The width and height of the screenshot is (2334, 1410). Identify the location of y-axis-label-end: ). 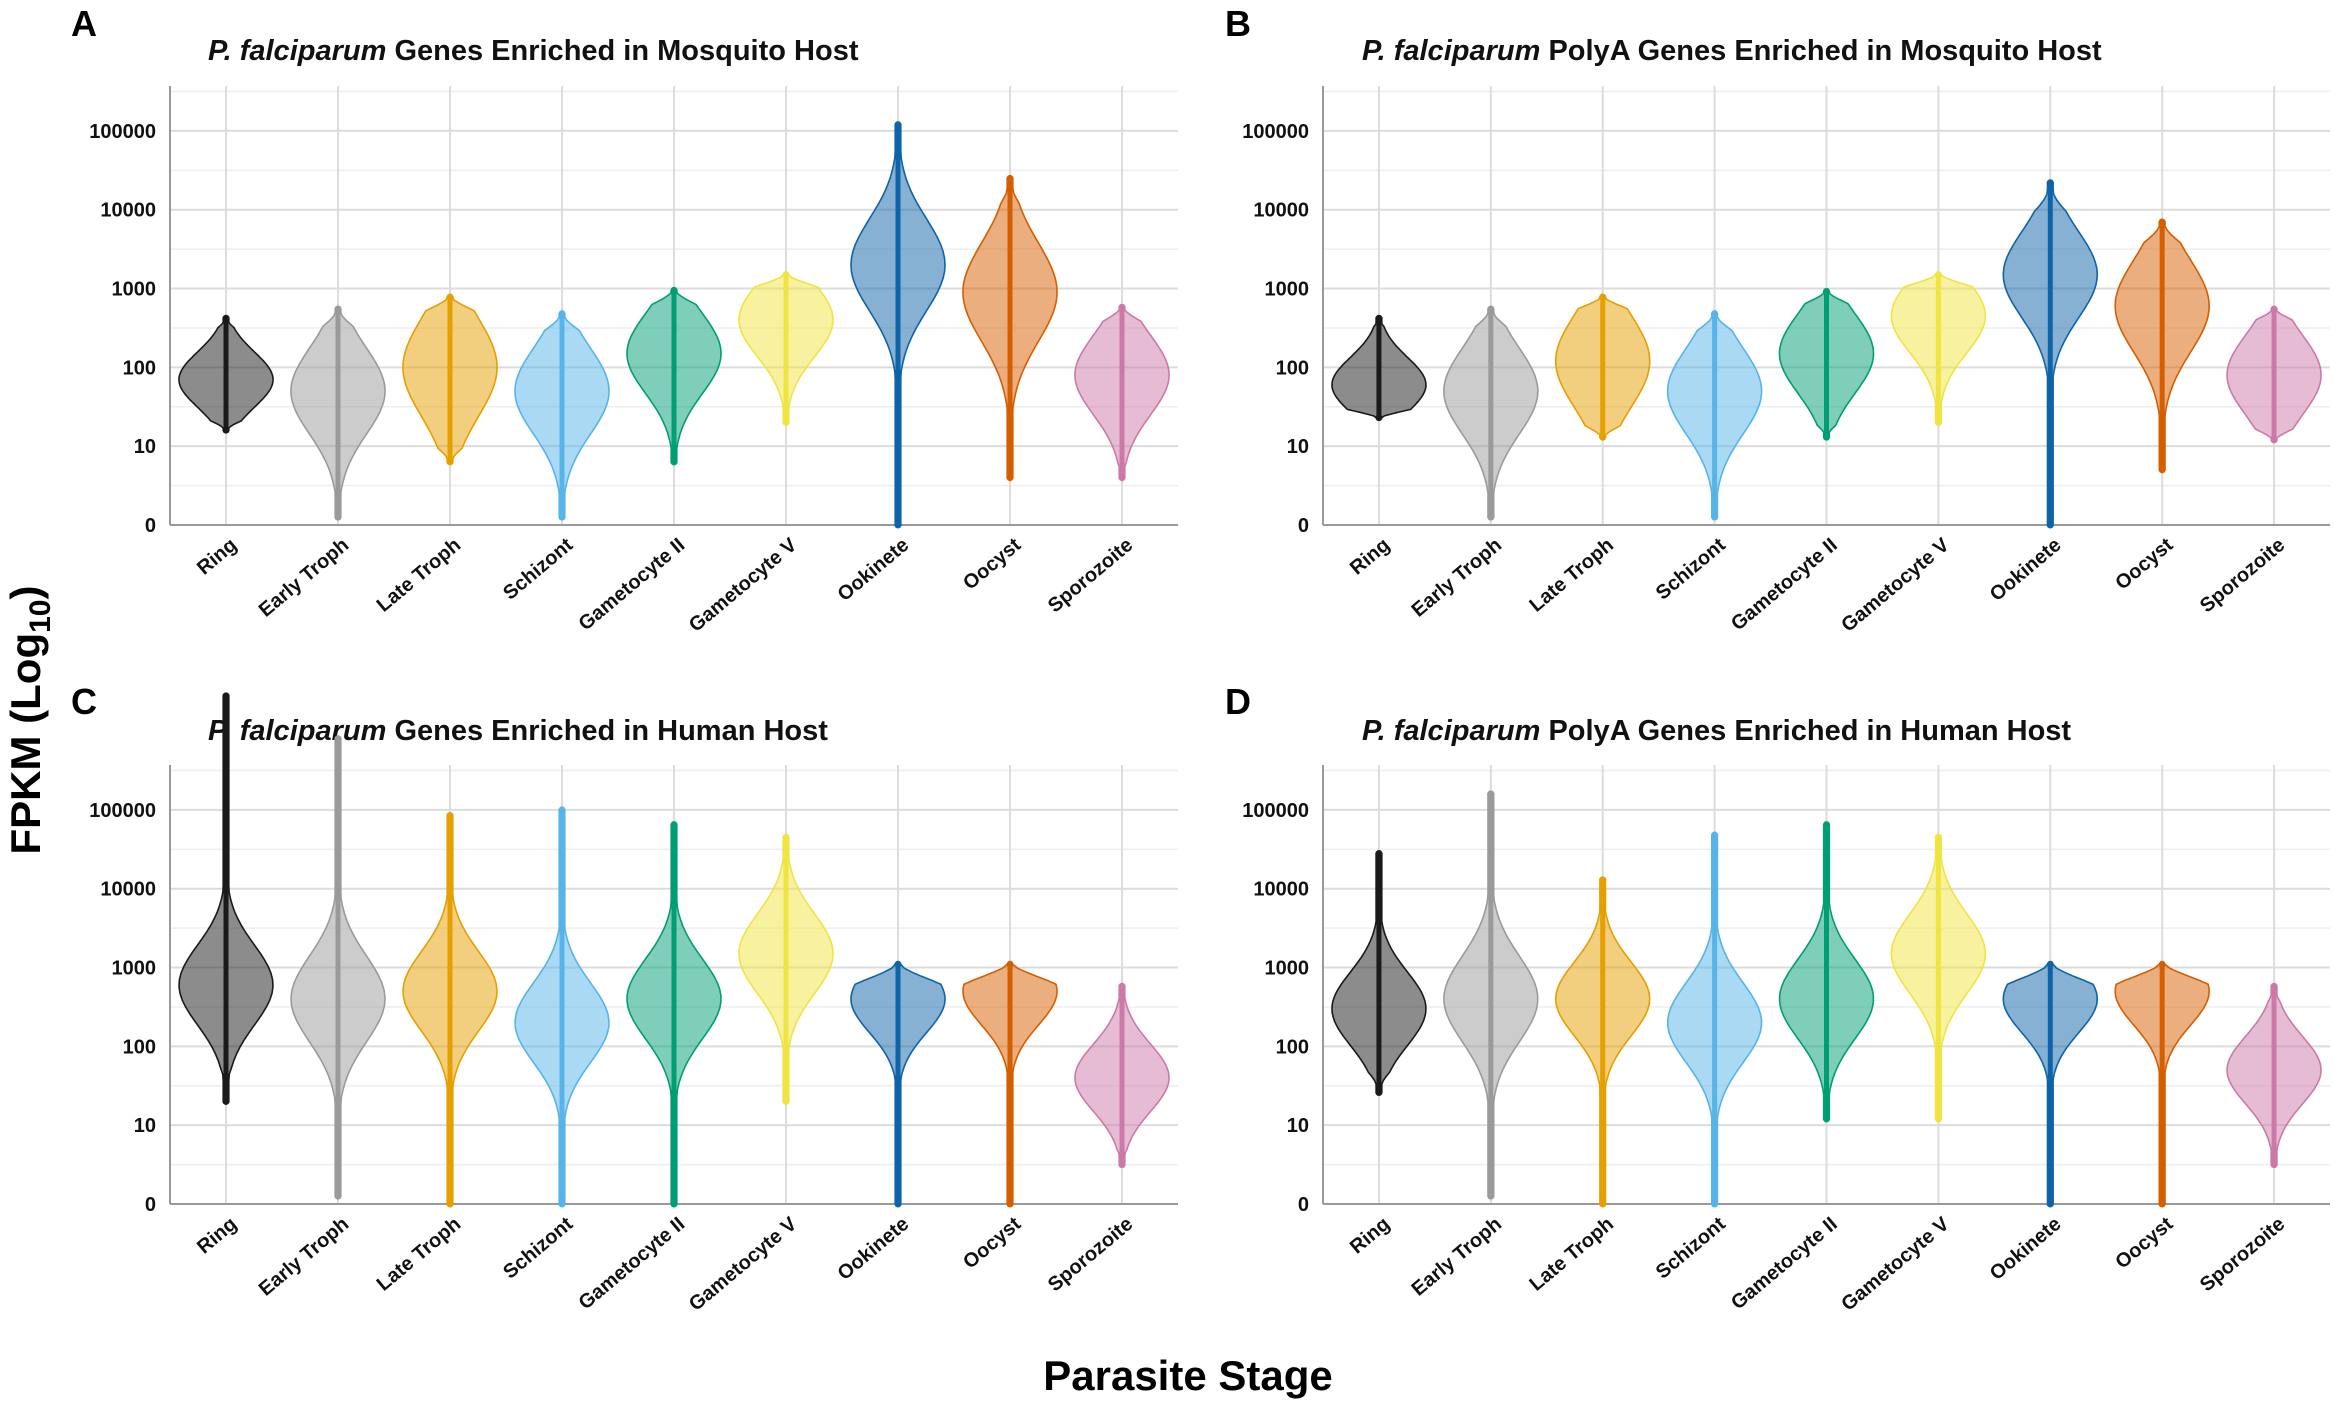
(25, 593).